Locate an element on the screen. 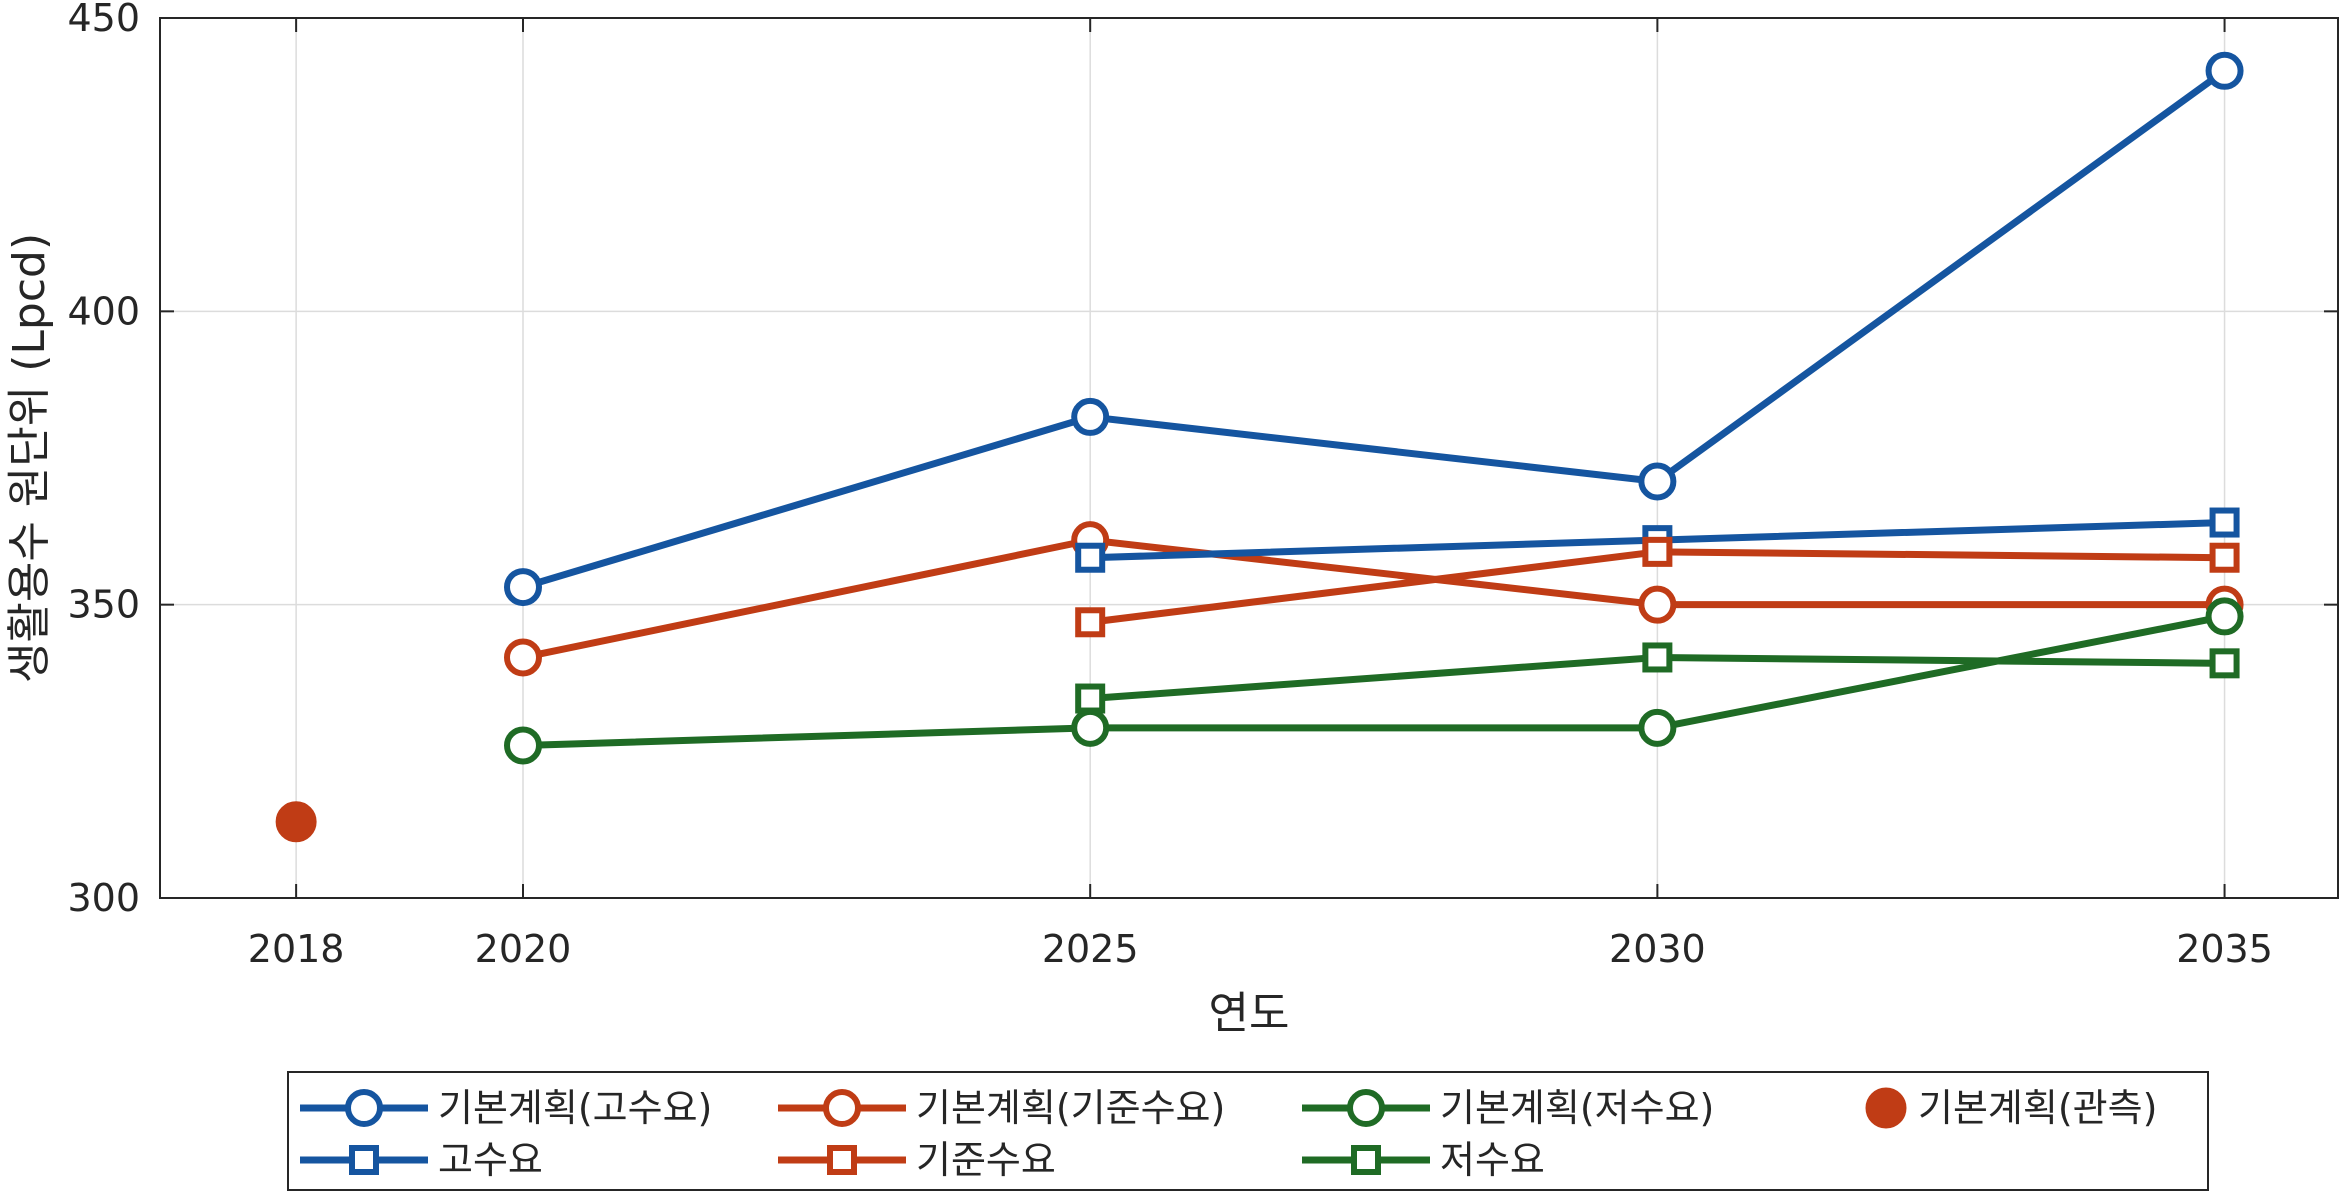  legend-label: 고수요 is located at coordinates (490, 1160).